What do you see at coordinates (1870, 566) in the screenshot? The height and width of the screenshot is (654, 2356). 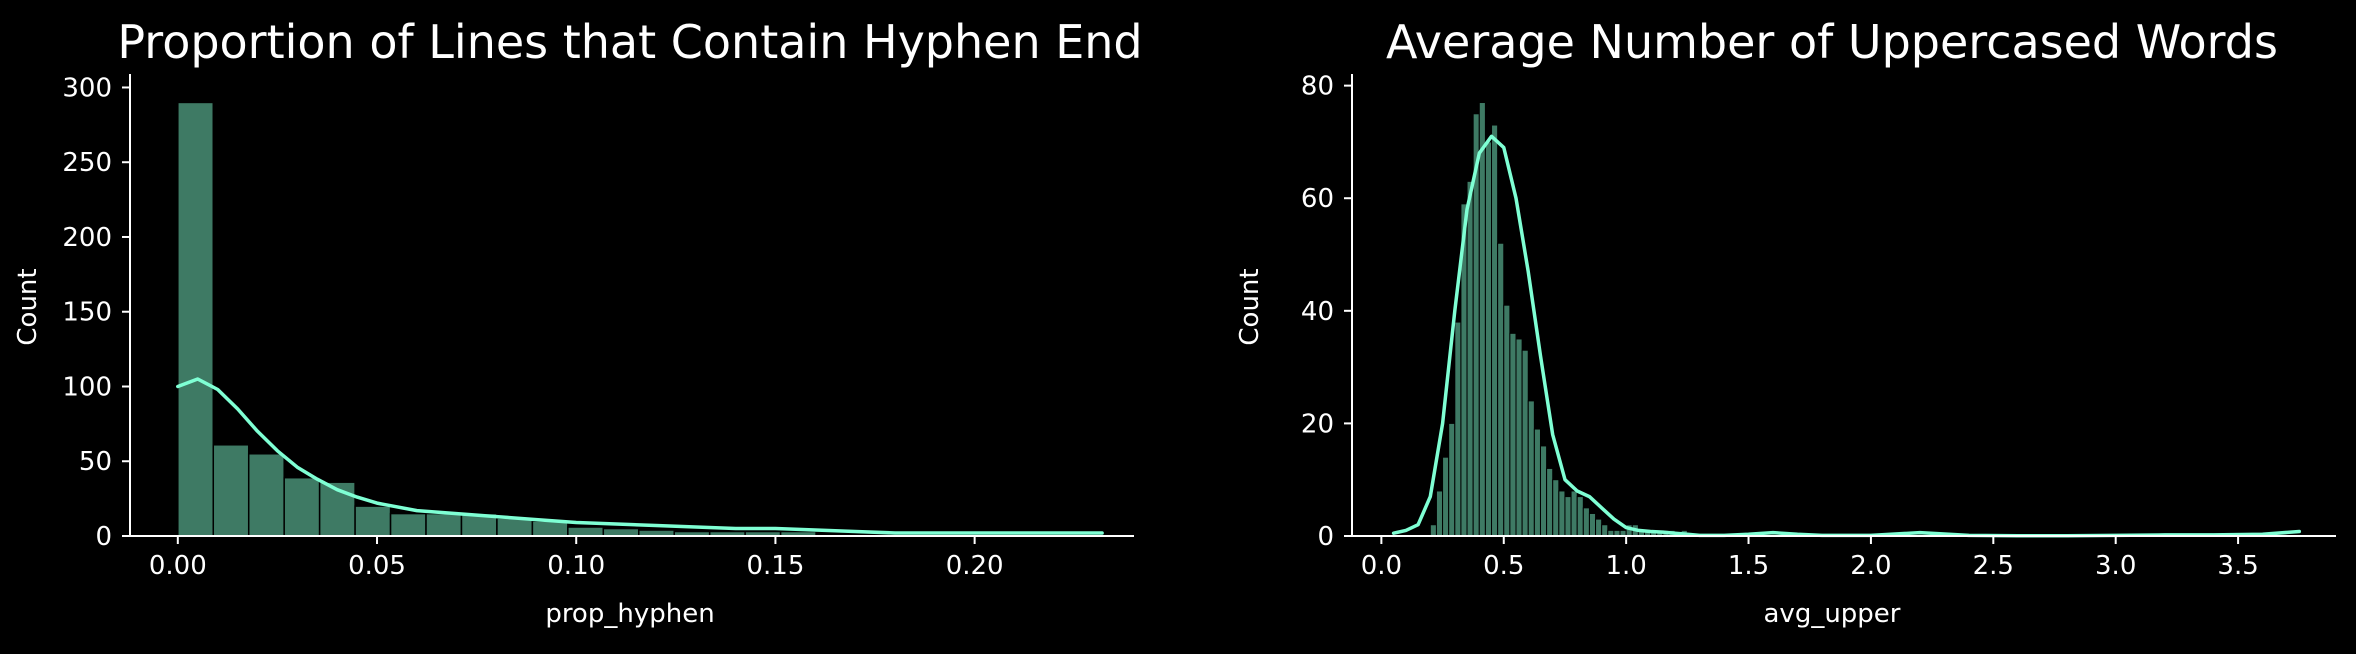 I see `x-tick-label: 2.0` at bounding box center [1870, 566].